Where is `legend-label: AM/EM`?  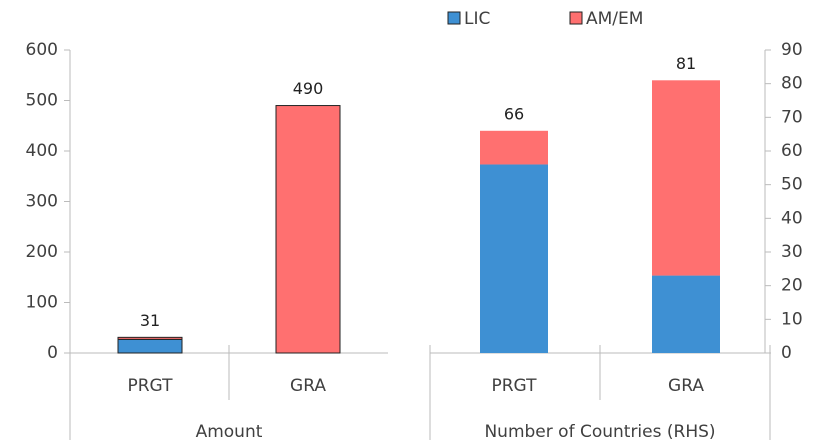 legend-label: AM/EM is located at coordinates (614, 19).